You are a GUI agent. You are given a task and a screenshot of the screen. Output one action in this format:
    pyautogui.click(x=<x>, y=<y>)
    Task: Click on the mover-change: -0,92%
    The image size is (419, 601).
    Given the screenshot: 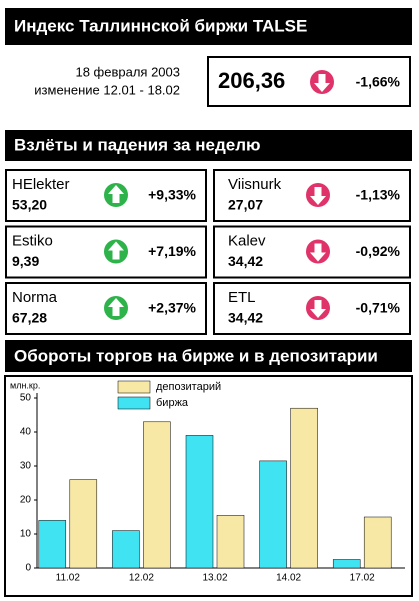 What is the action you would take?
    pyautogui.click(x=378, y=251)
    